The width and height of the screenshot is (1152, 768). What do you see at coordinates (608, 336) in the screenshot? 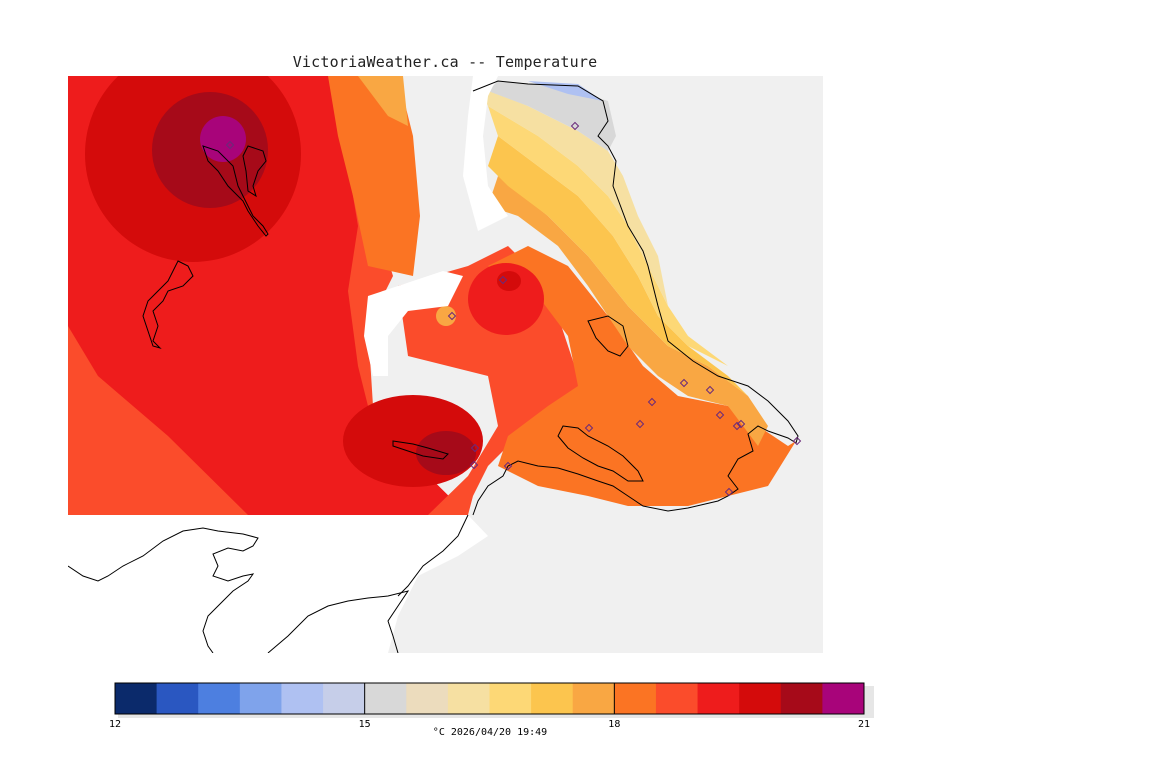
I see `coastline-islet` at bounding box center [608, 336].